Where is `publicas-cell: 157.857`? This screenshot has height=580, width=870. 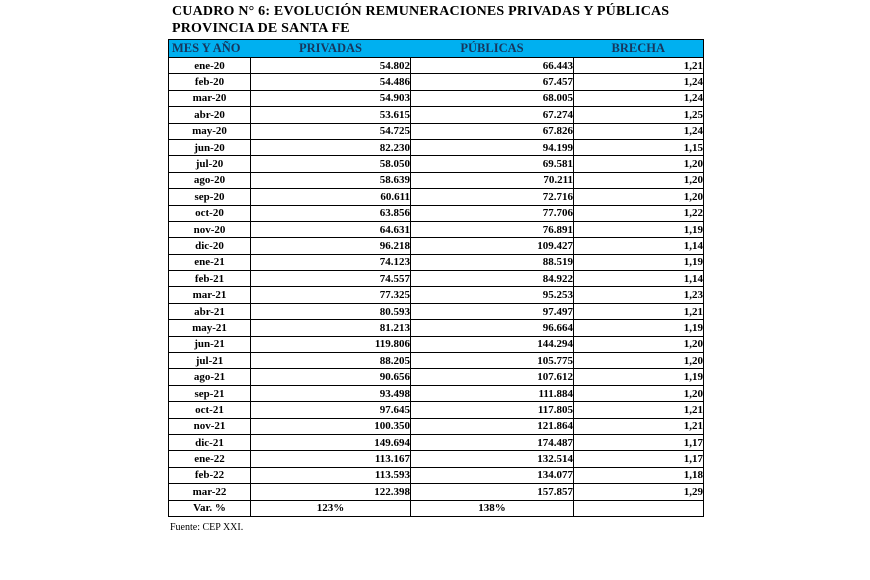
publicas-cell: 157.857 is located at coordinates (492, 492).